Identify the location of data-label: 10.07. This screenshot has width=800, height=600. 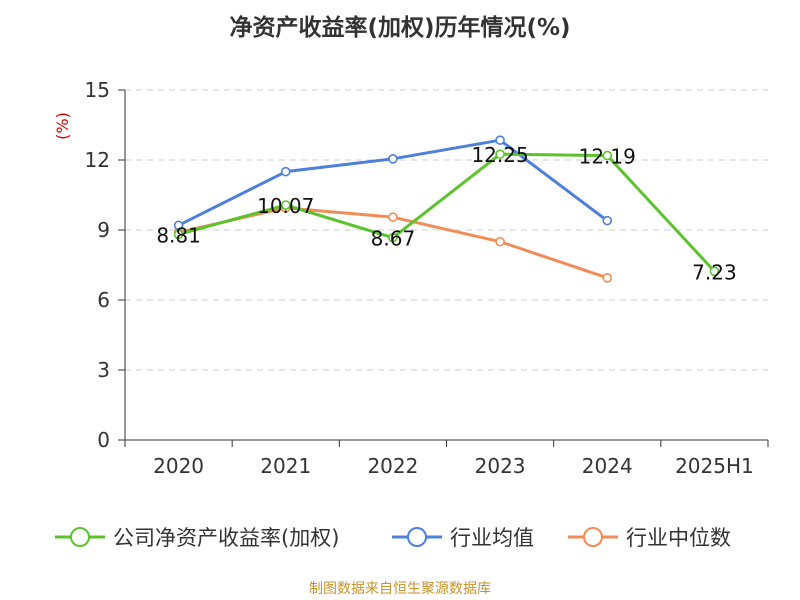
(285, 206).